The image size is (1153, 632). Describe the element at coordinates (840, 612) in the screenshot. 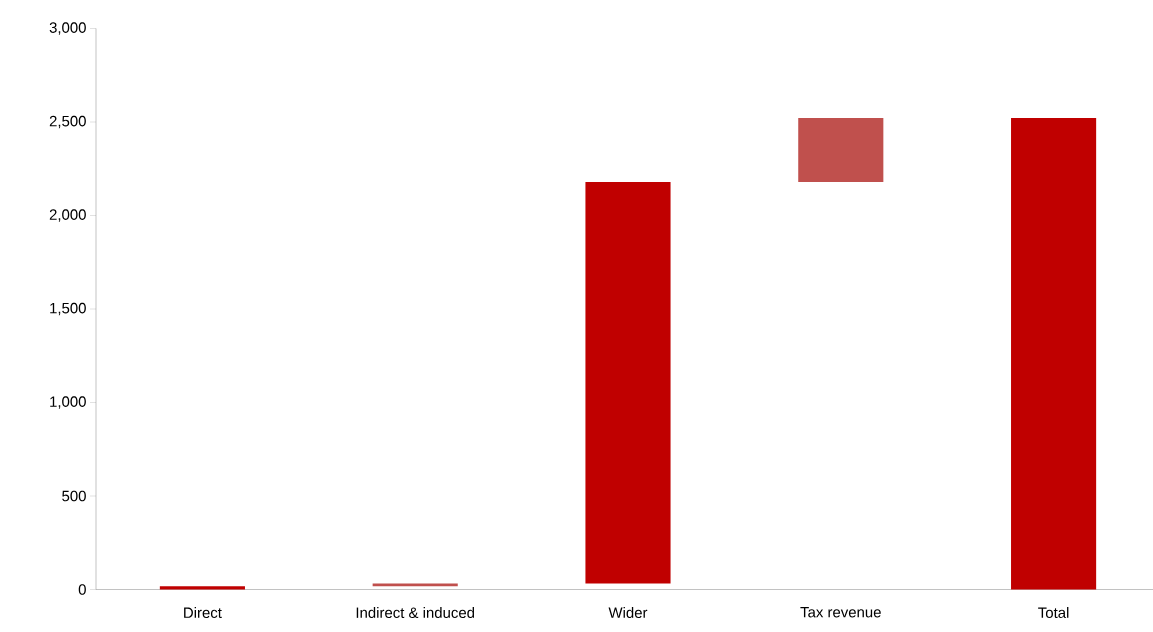

I see `x-tick-label: Tax revenue` at that location.